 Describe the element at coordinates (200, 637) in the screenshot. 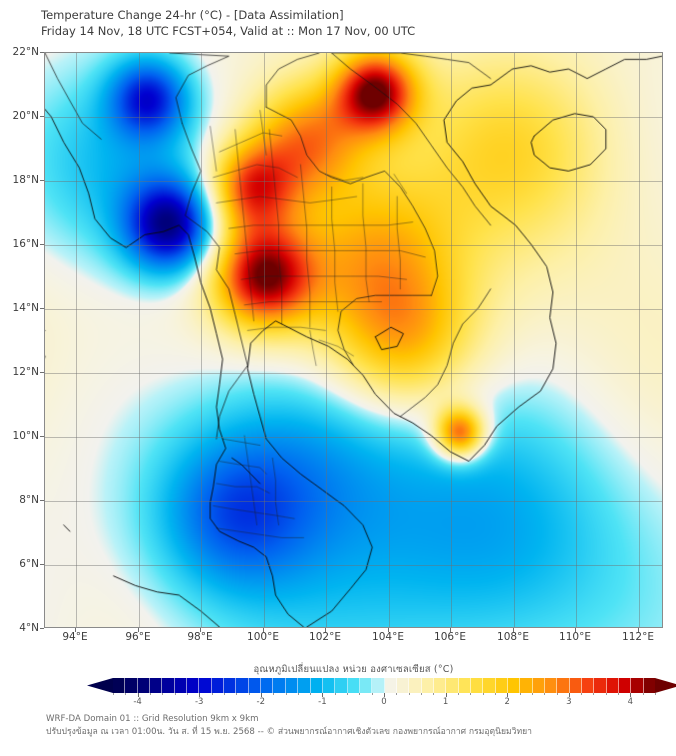

I see `lon-axis-label: 98°E` at that location.